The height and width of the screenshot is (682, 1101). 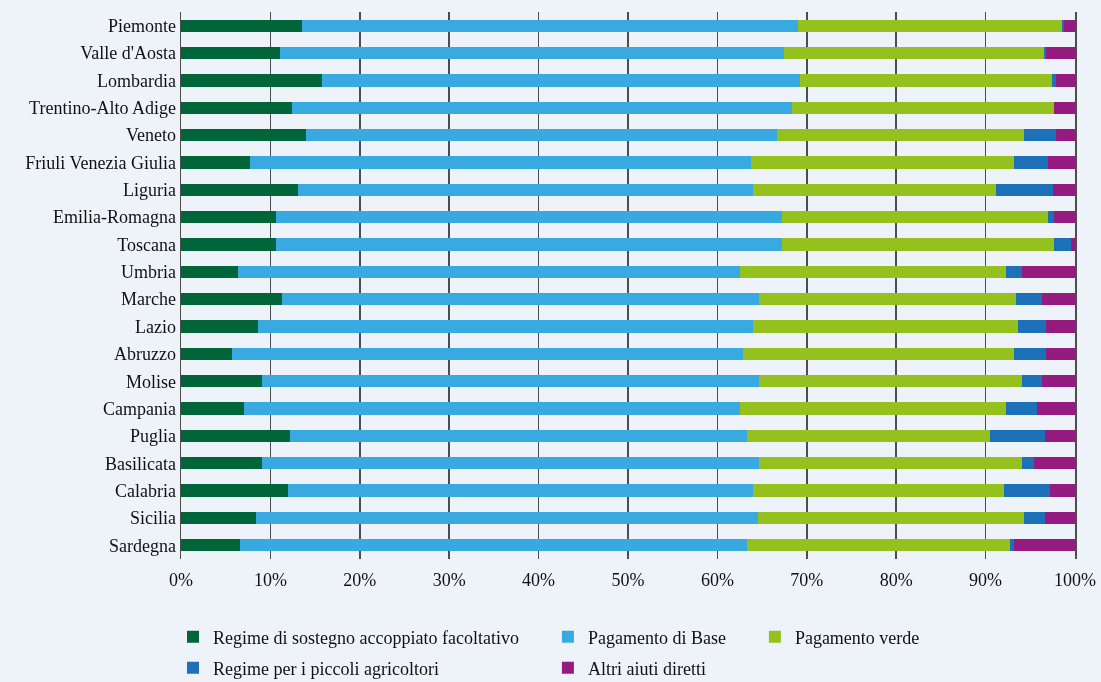 What do you see at coordinates (155, 326) in the screenshot?
I see `y-tick-label: Lazio` at bounding box center [155, 326].